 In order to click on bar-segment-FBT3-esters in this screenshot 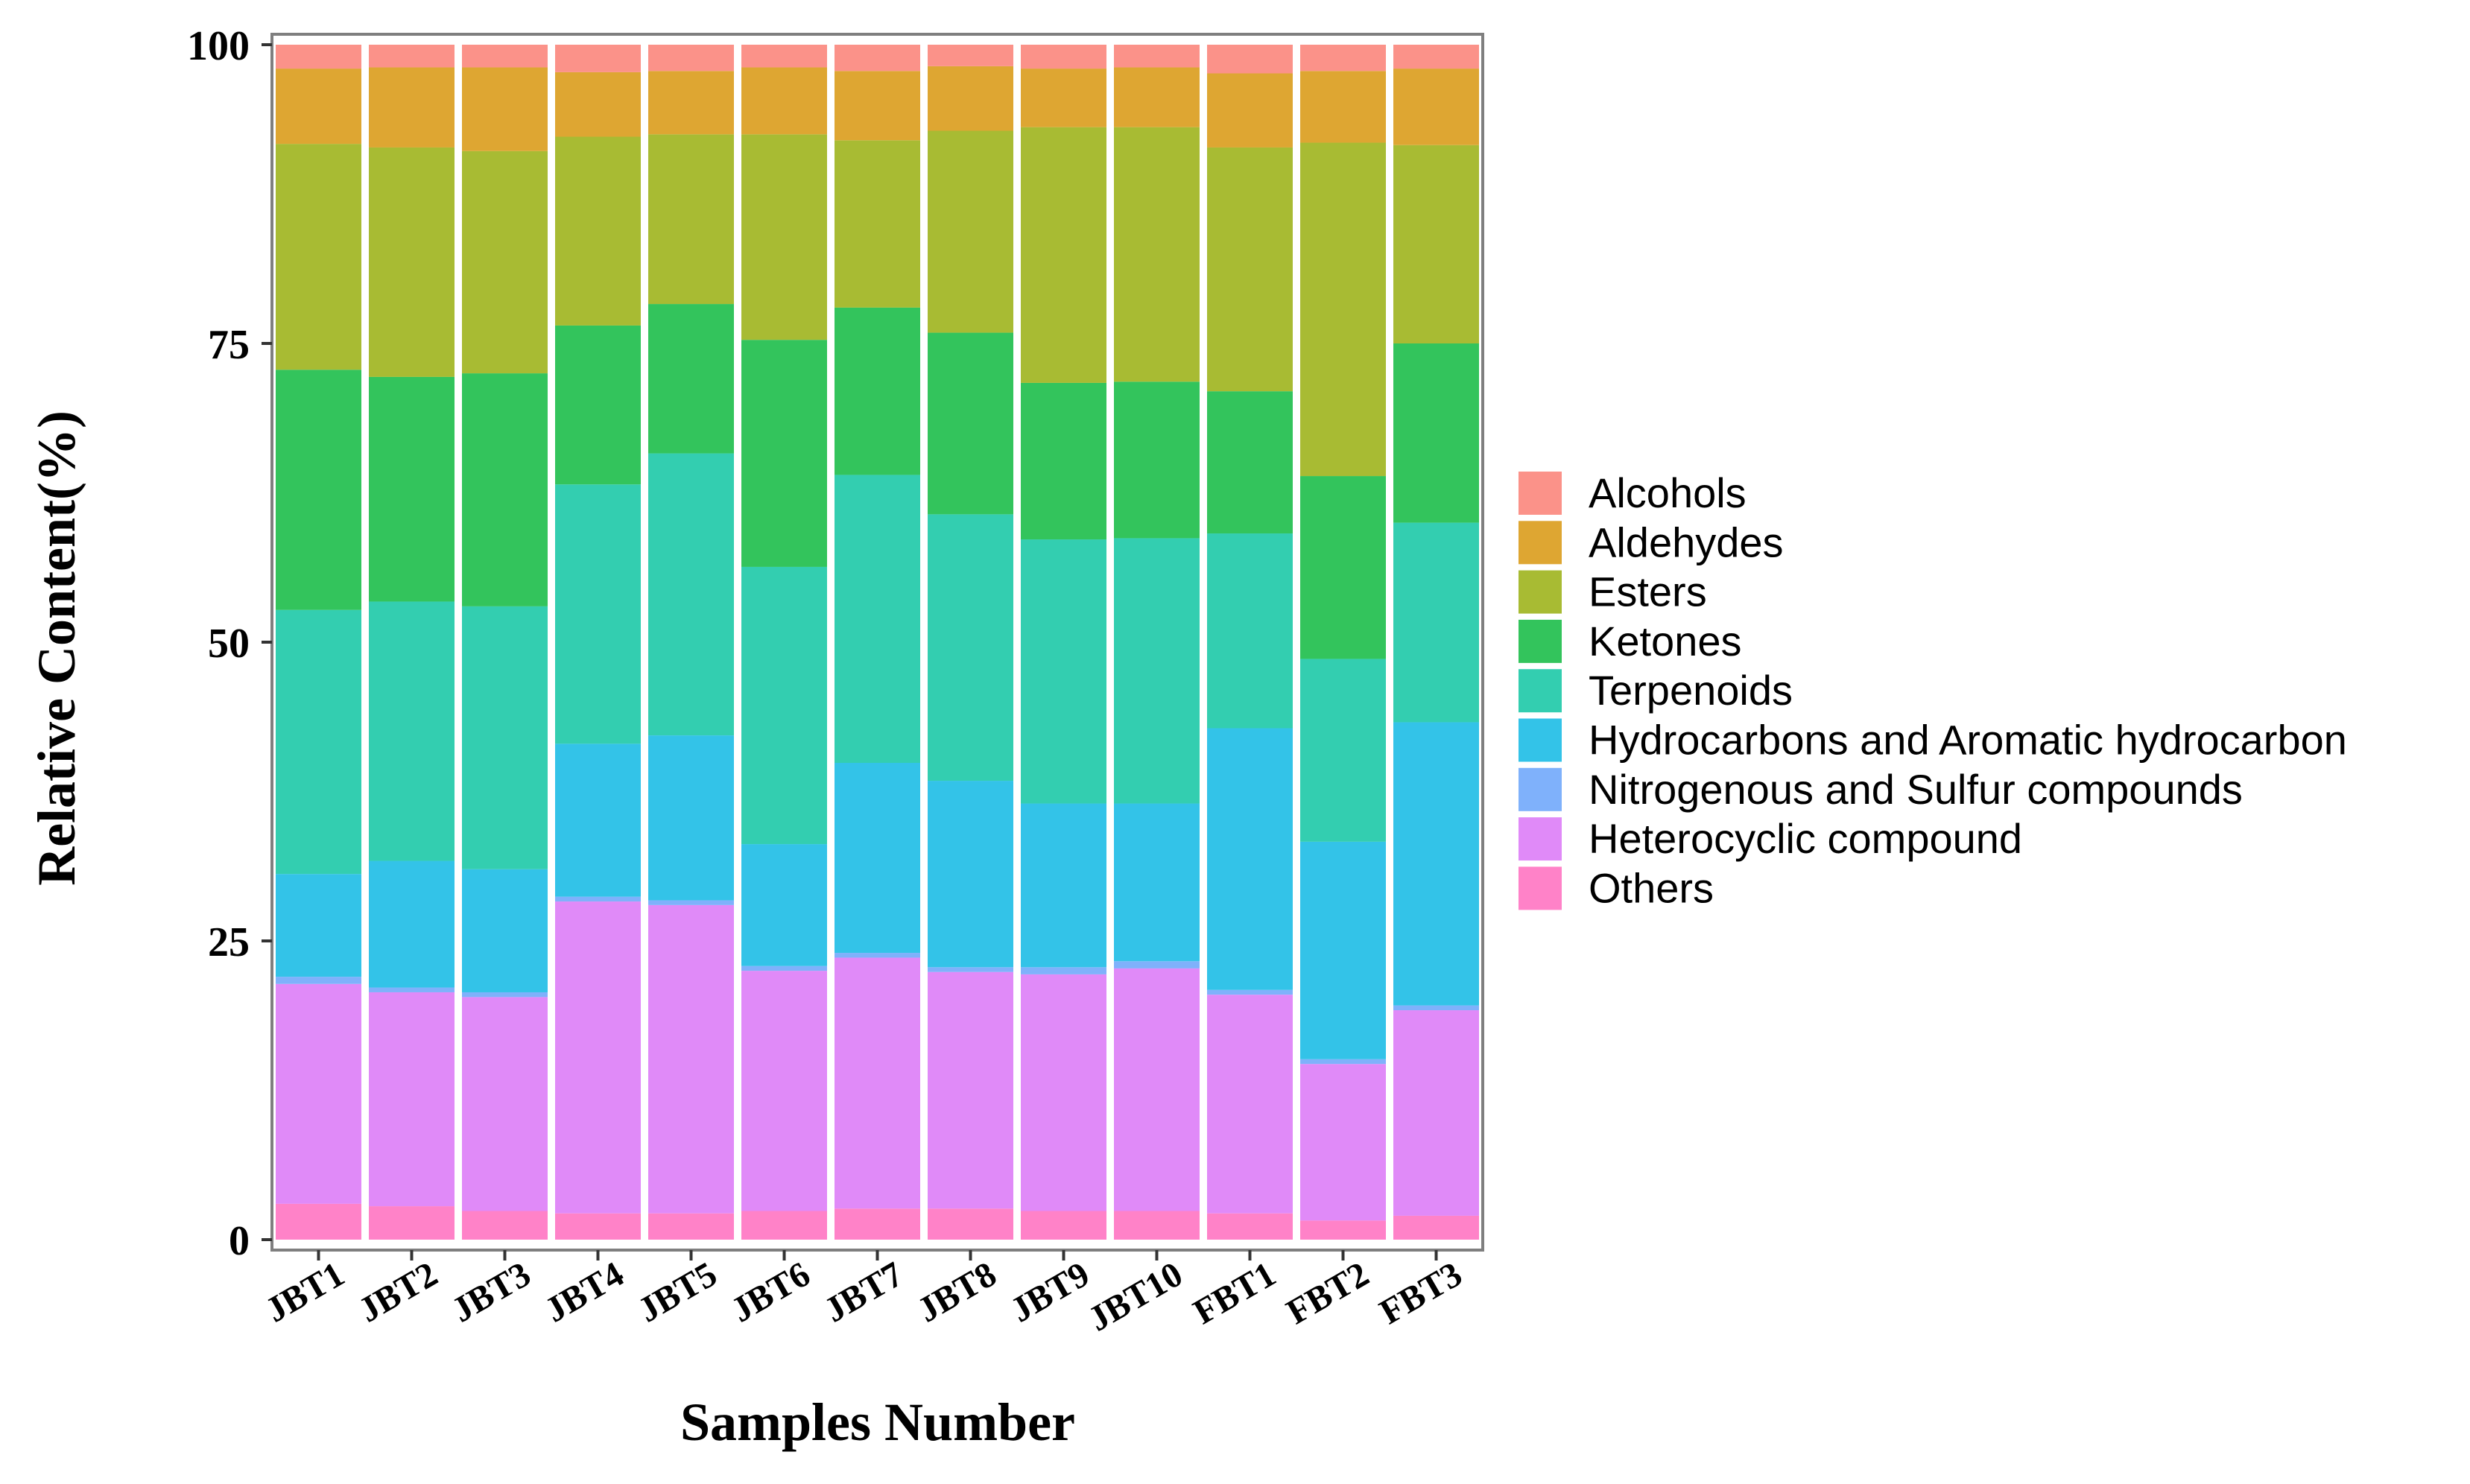, I will do `click(1436, 244)`.